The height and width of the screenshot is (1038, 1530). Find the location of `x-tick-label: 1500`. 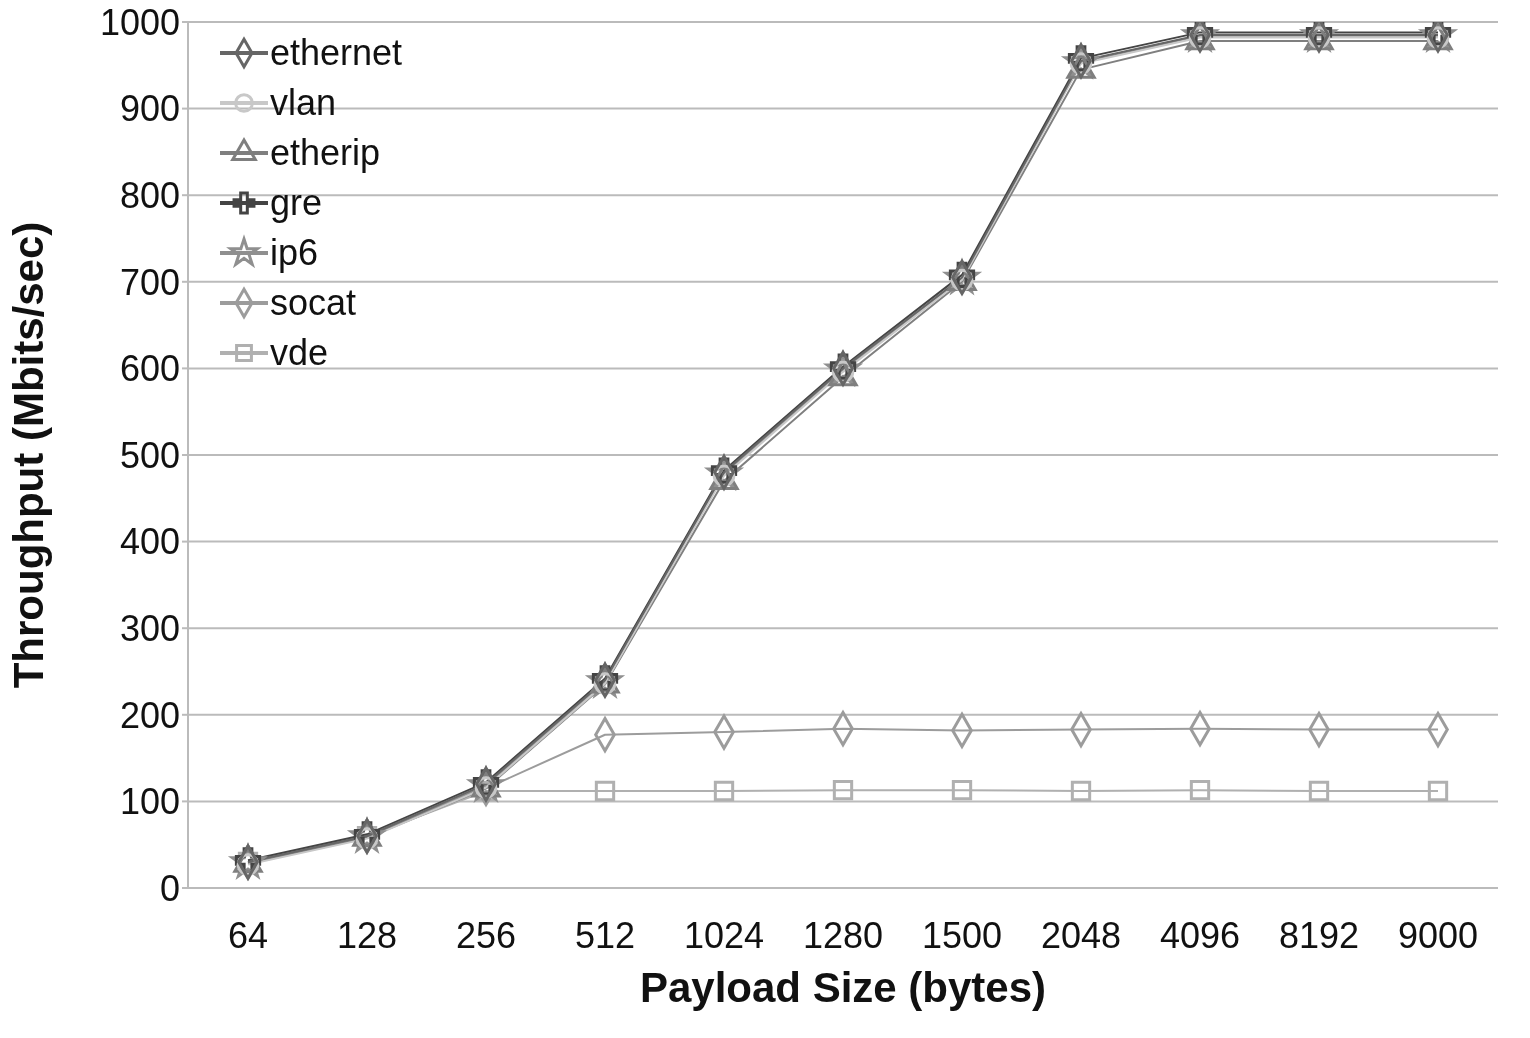

x-tick-label: 1500 is located at coordinates (962, 935).